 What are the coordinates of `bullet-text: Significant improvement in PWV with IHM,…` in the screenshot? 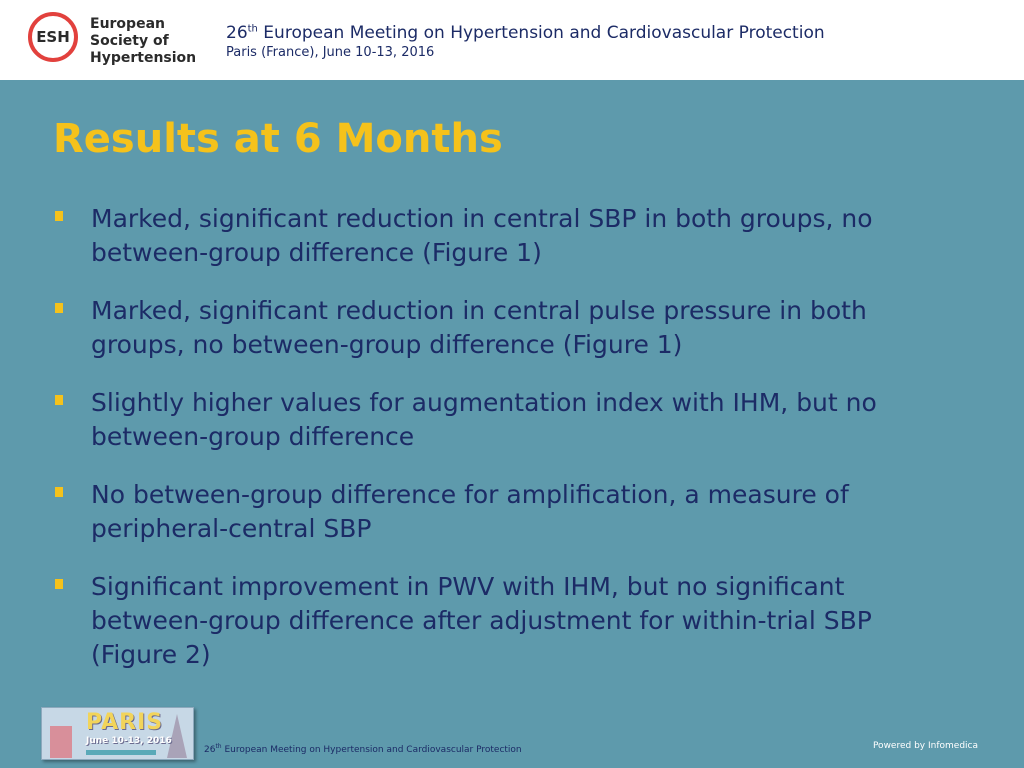 It's located at (481, 620).